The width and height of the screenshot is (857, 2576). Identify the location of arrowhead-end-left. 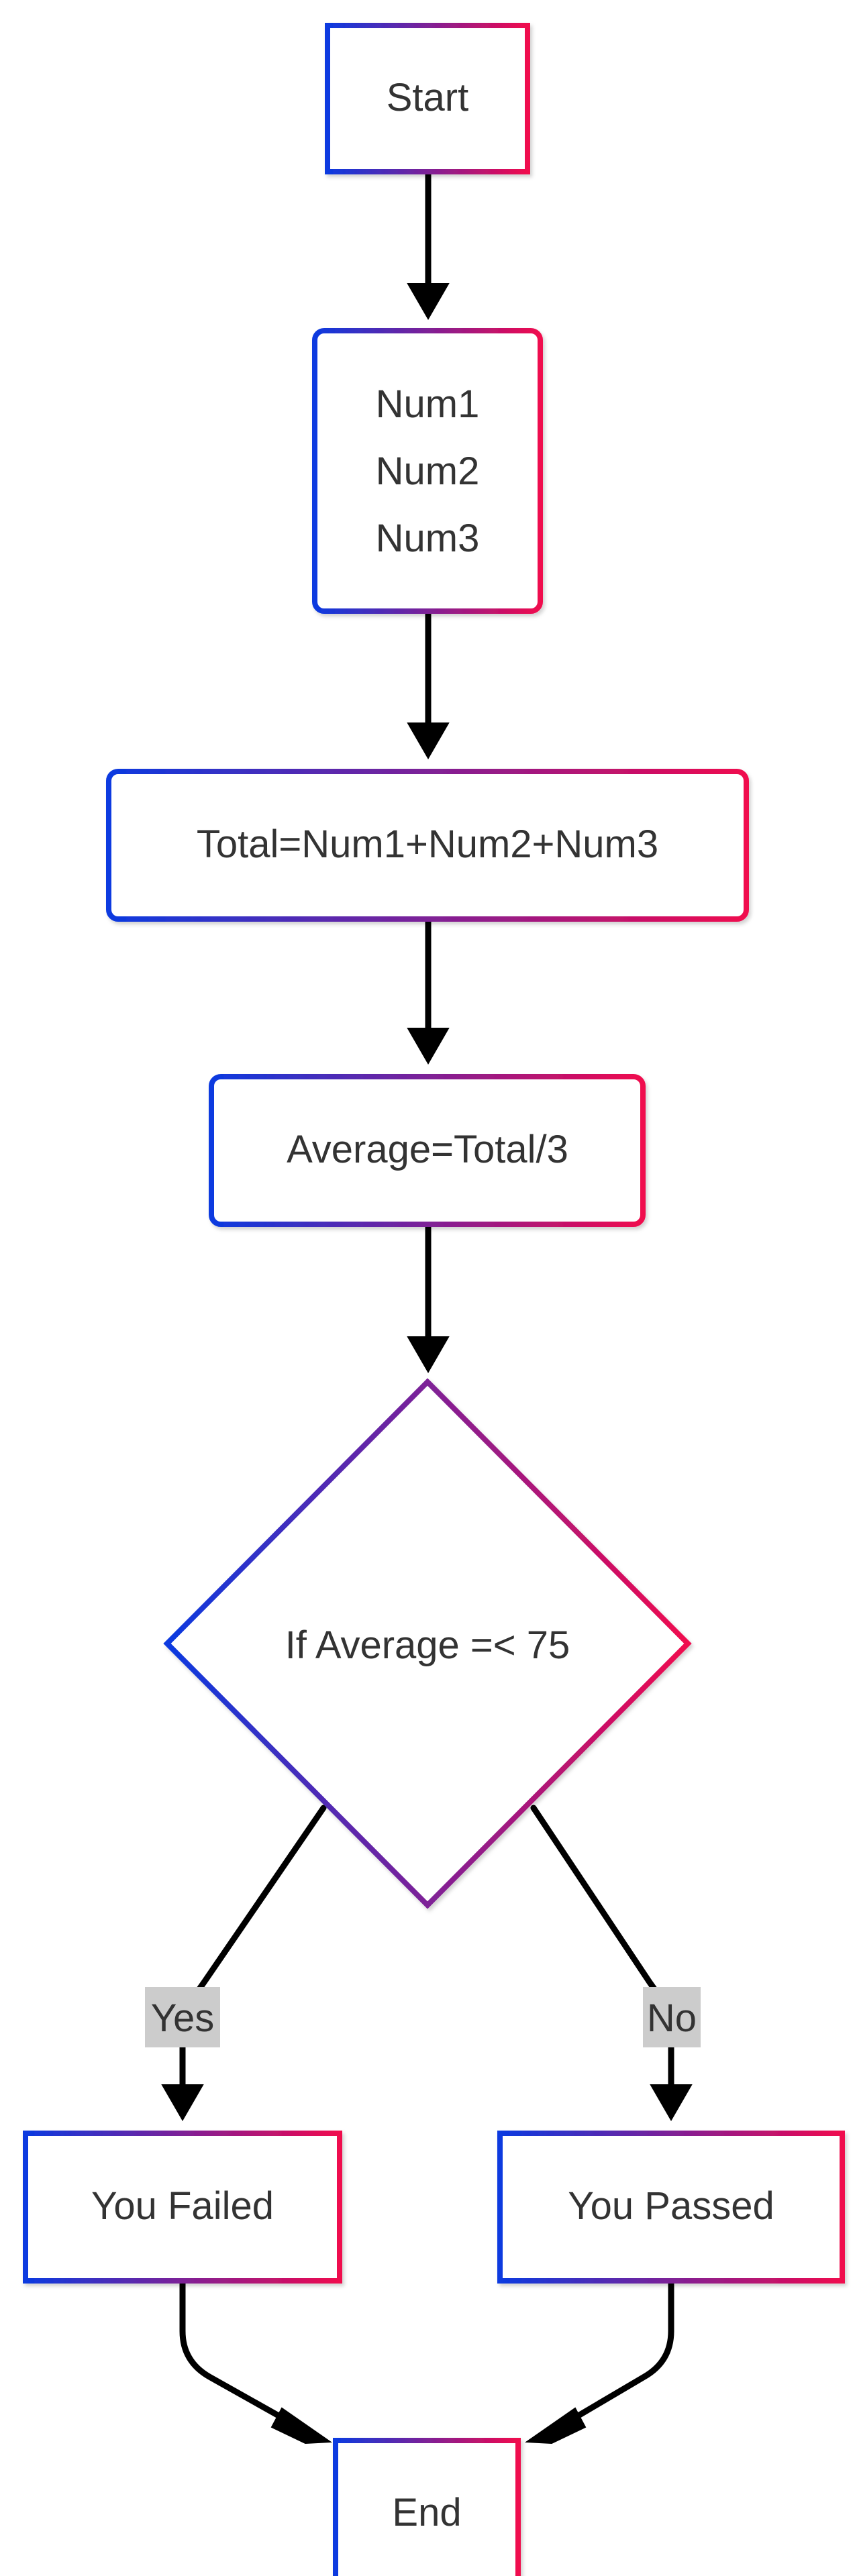
(301, 2426).